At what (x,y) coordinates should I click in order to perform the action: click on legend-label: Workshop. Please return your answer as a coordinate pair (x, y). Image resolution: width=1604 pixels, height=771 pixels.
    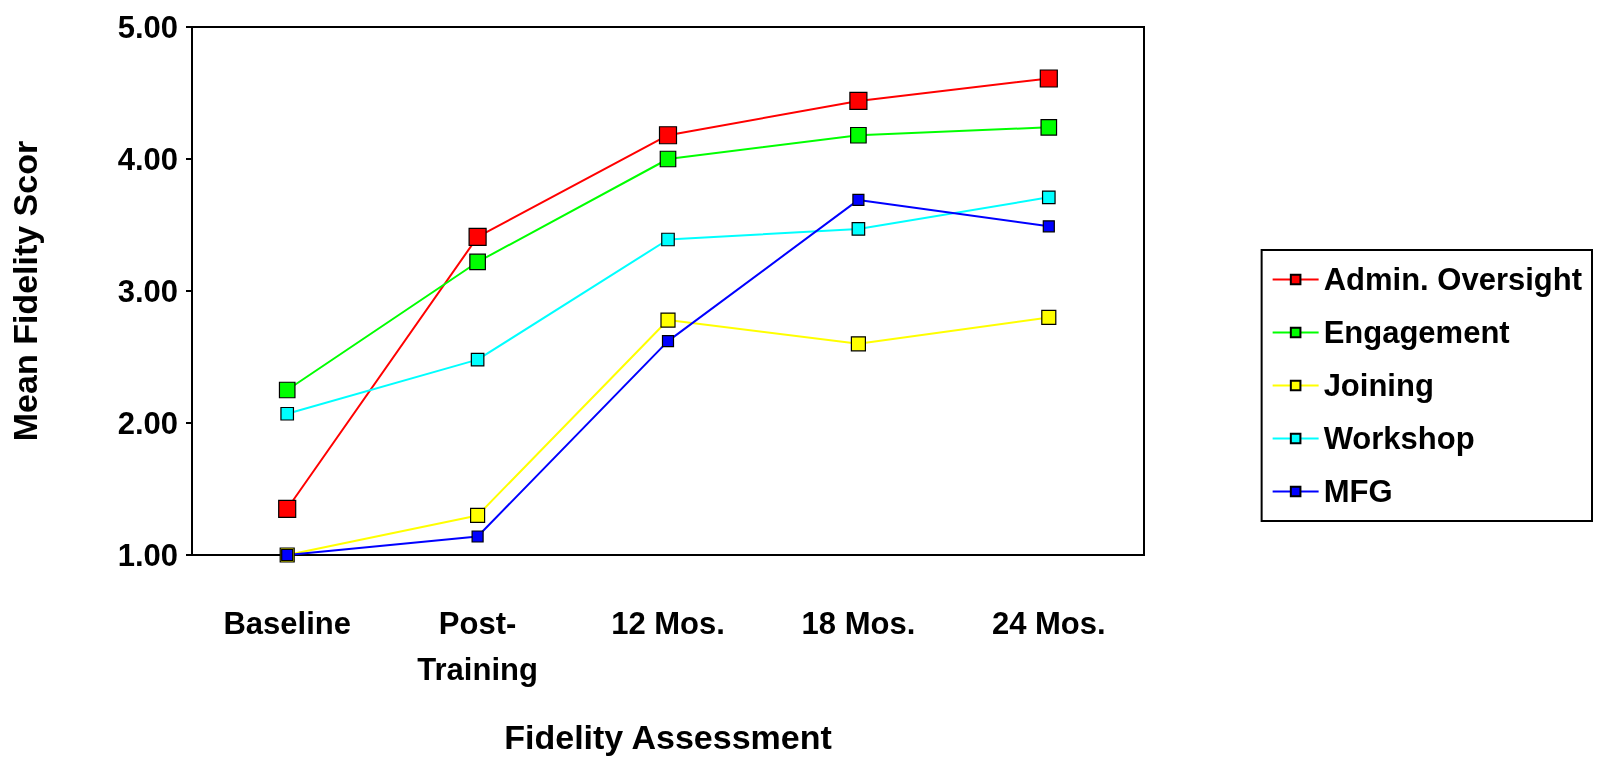
    Looking at the image, I should click on (1399, 438).